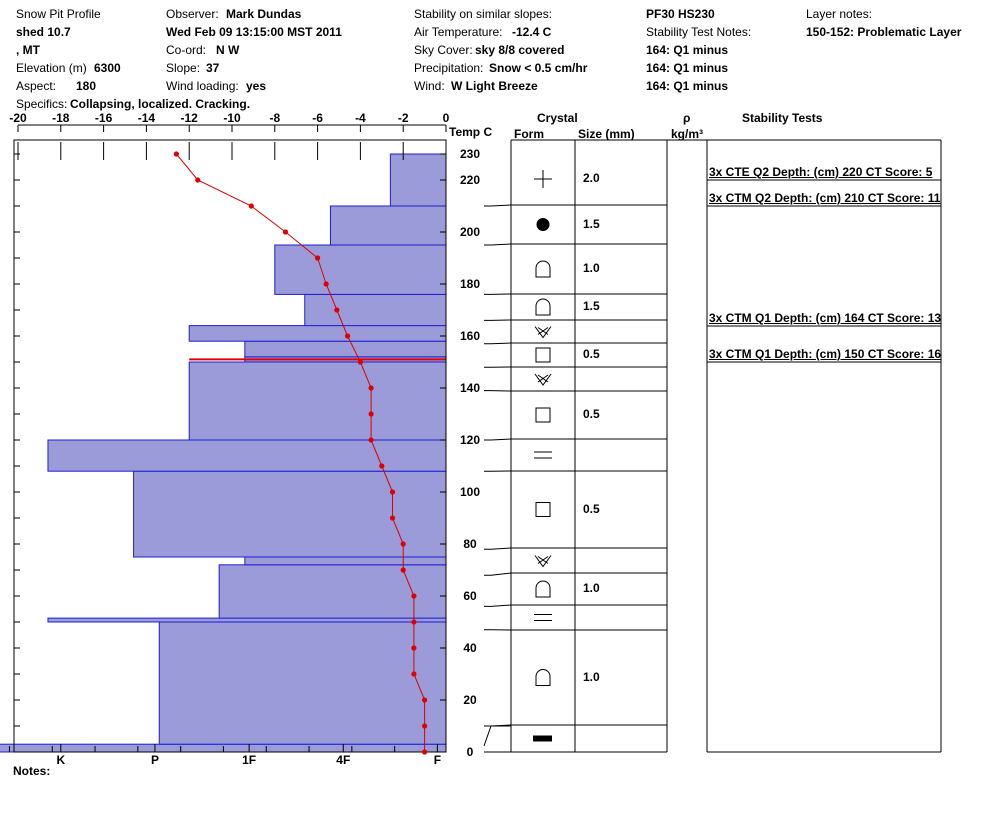 This screenshot has height=840, width=994. I want to click on wind-loading-value: yes, so click(256, 86).